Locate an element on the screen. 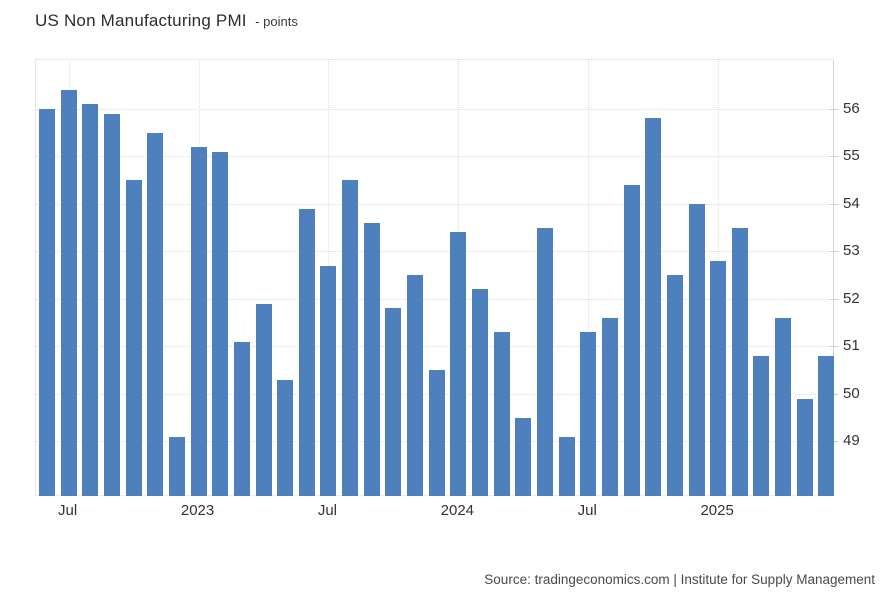 The width and height of the screenshot is (882, 603). y-axis-tick-label: 51 is located at coordinates (851, 346).